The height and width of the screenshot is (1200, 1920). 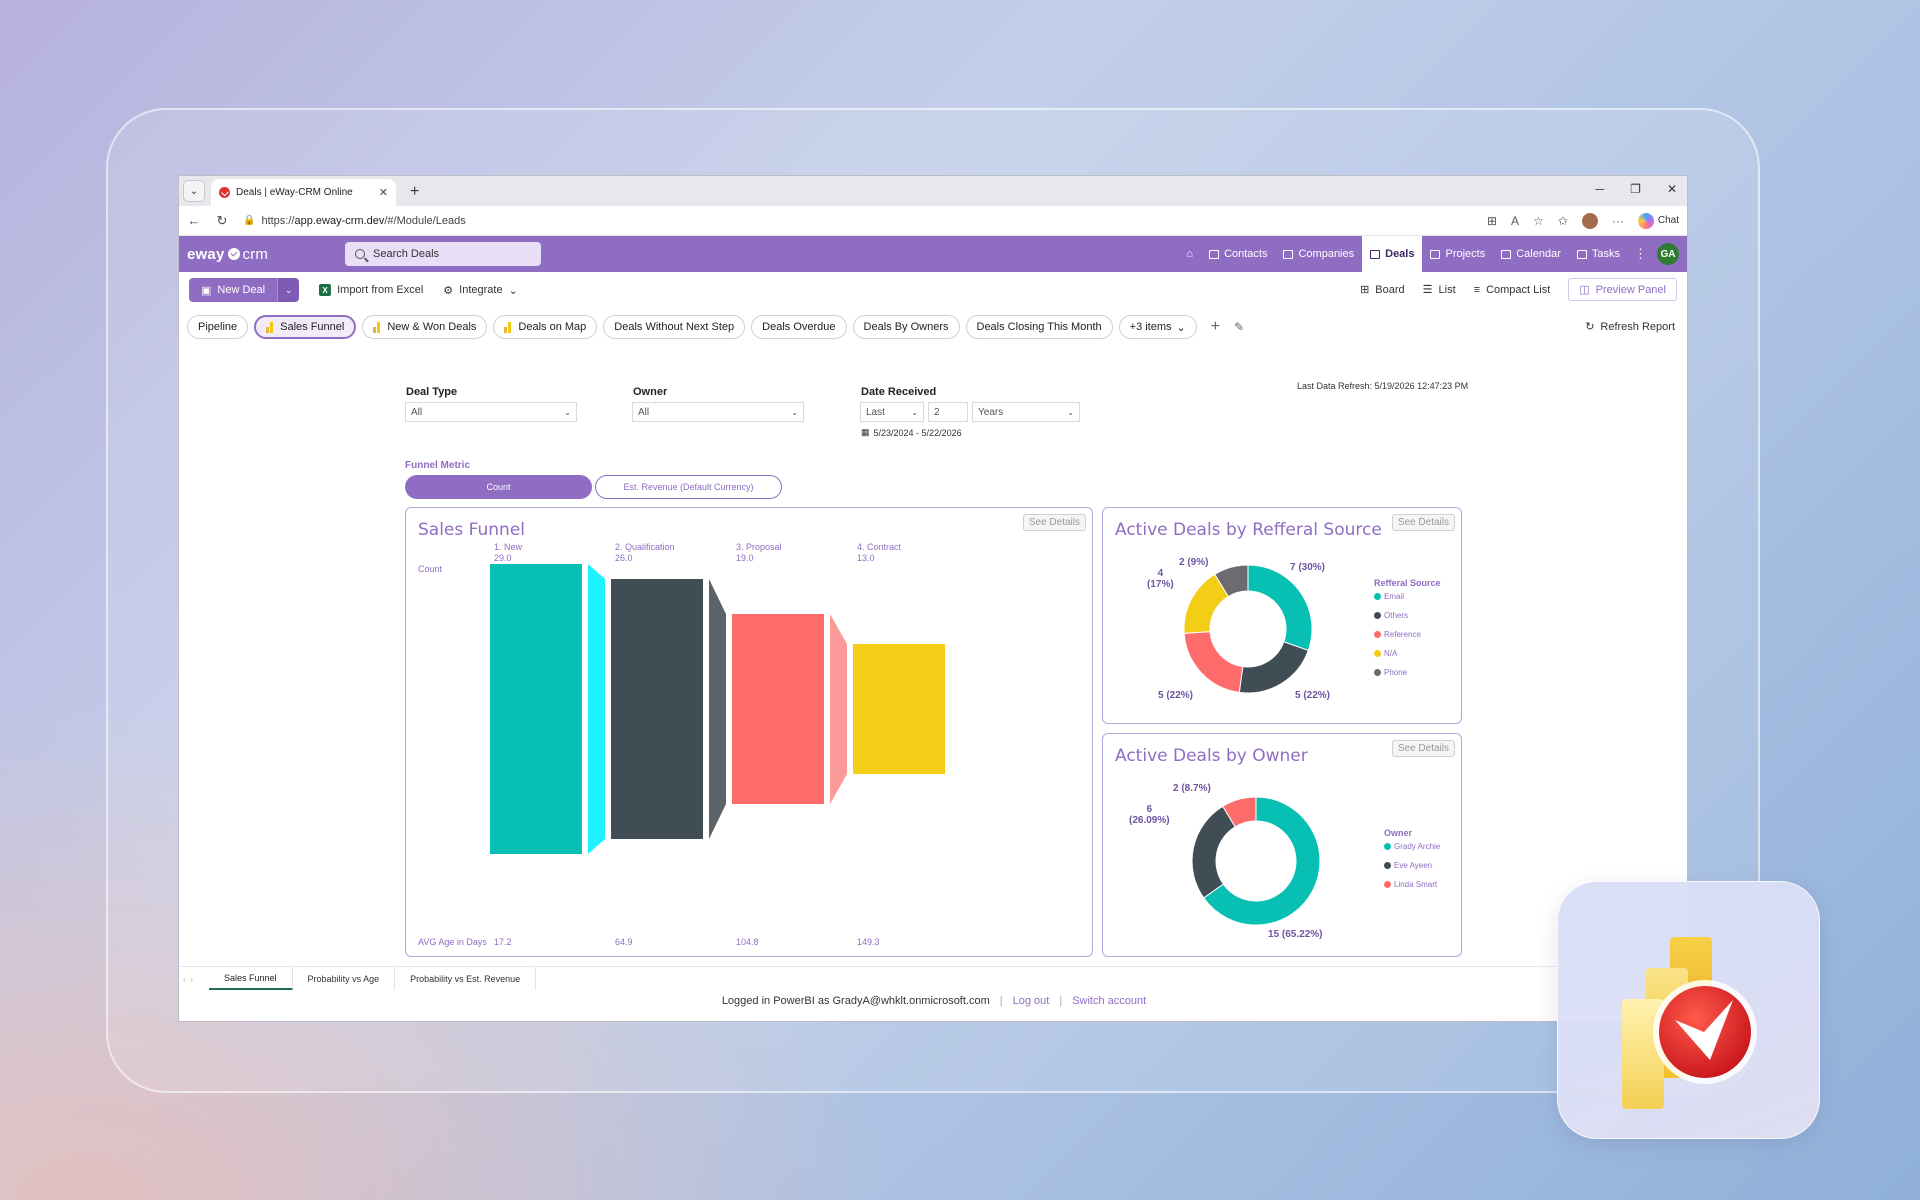 What do you see at coordinates (1658, 220) in the screenshot?
I see `copilot-chat-button: Chat` at bounding box center [1658, 220].